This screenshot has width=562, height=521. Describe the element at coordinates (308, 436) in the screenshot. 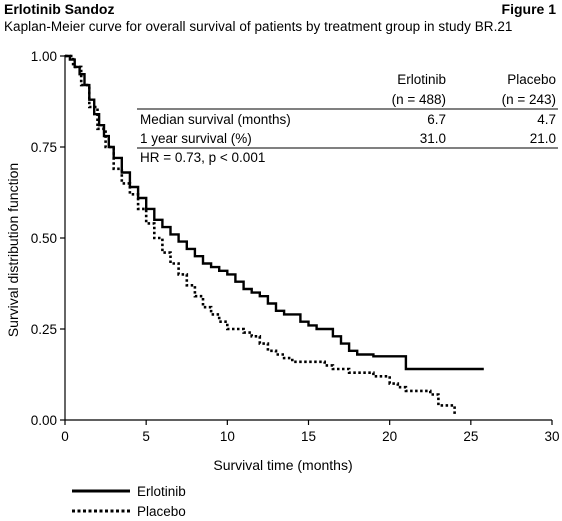

I see `x-tick-label: 15` at that location.